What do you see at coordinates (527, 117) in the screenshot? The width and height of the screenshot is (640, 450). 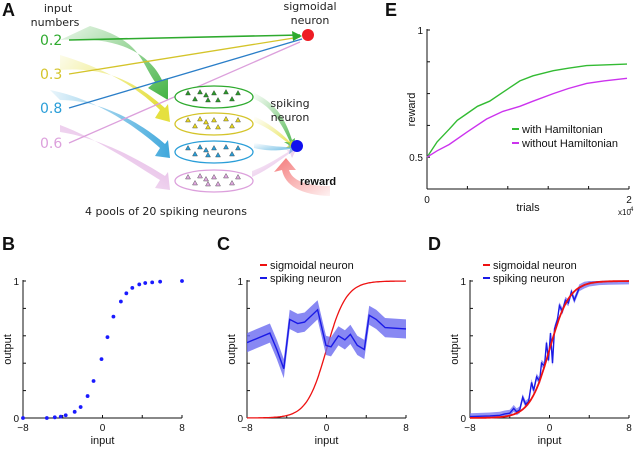 I see `series-line-without-hamiltonian` at bounding box center [527, 117].